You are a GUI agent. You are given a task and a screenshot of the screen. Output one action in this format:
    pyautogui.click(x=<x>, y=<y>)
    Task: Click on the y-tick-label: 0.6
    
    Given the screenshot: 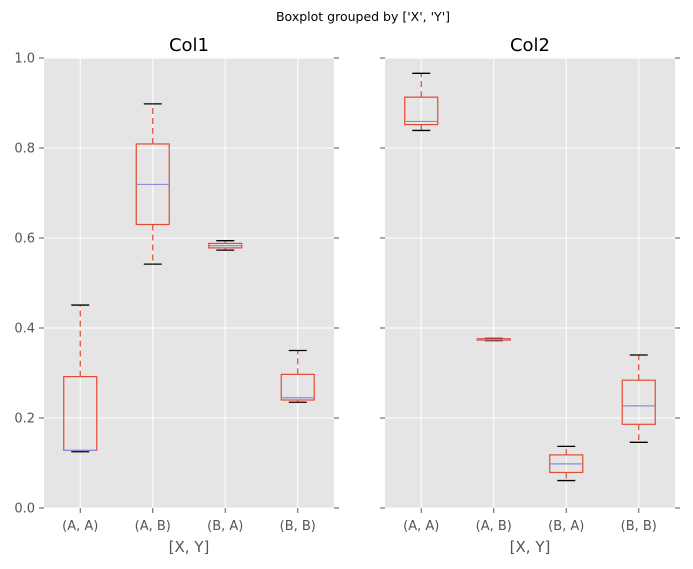 What is the action you would take?
    pyautogui.click(x=24, y=239)
    